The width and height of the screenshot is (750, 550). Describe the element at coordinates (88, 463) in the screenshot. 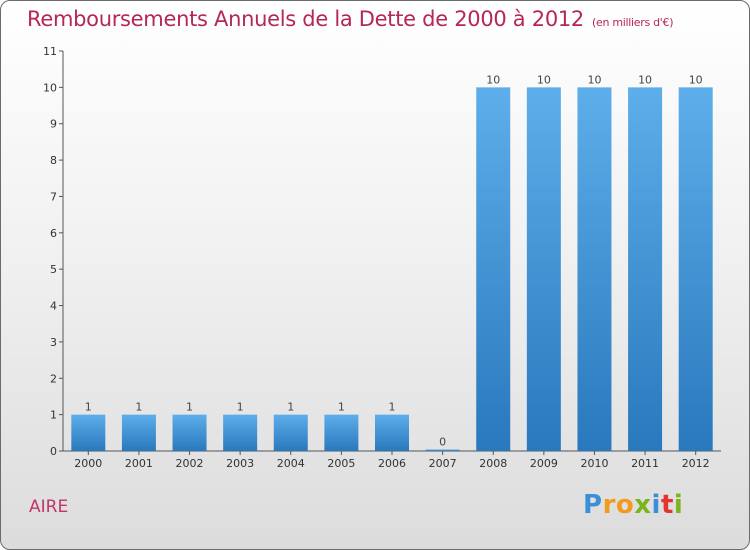

I see `x-tick-label: 2000` at that location.